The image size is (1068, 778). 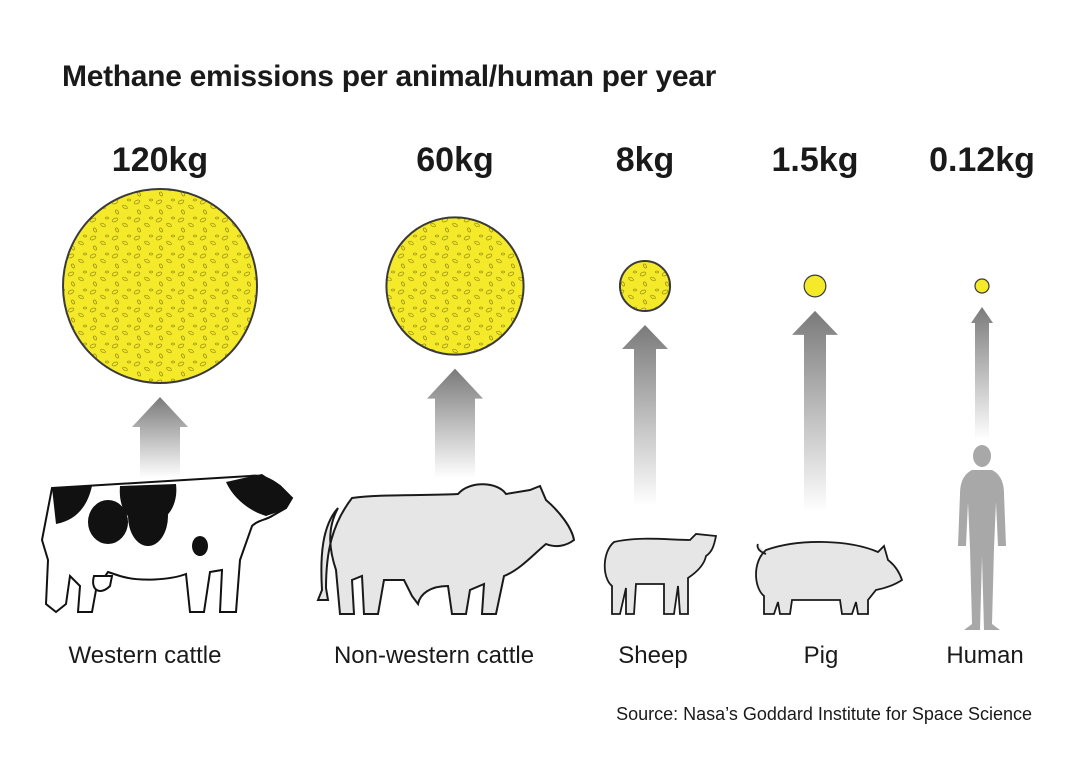 What do you see at coordinates (821, 655) in the screenshot?
I see `category-label-pig: Pig` at bounding box center [821, 655].